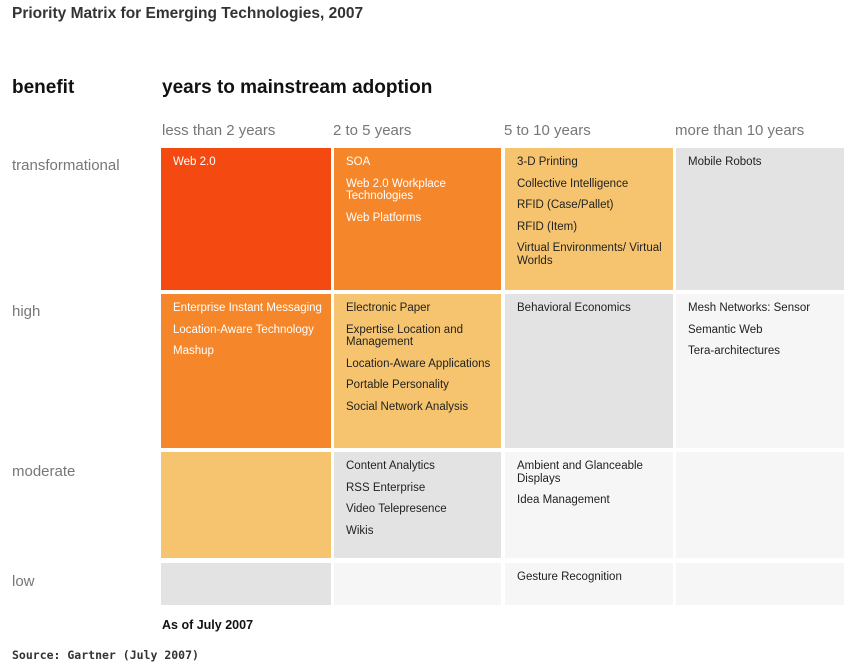  Describe the element at coordinates (760, 505) in the screenshot. I see `matrix-cell-moderate-col4` at that location.